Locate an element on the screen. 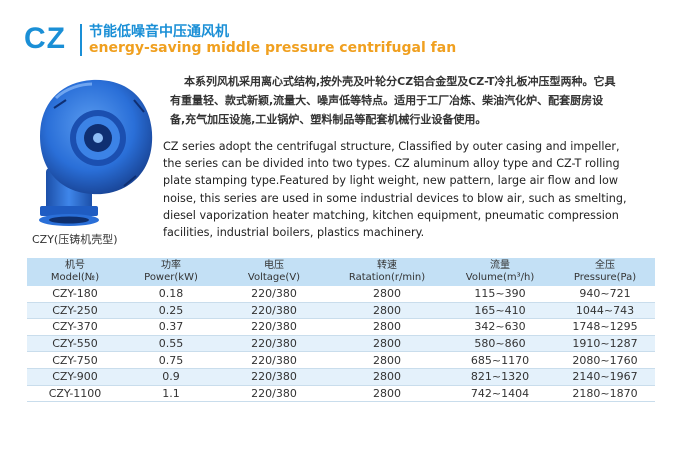  cell-pressure: 2080~1760 is located at coordinates (605, 360).